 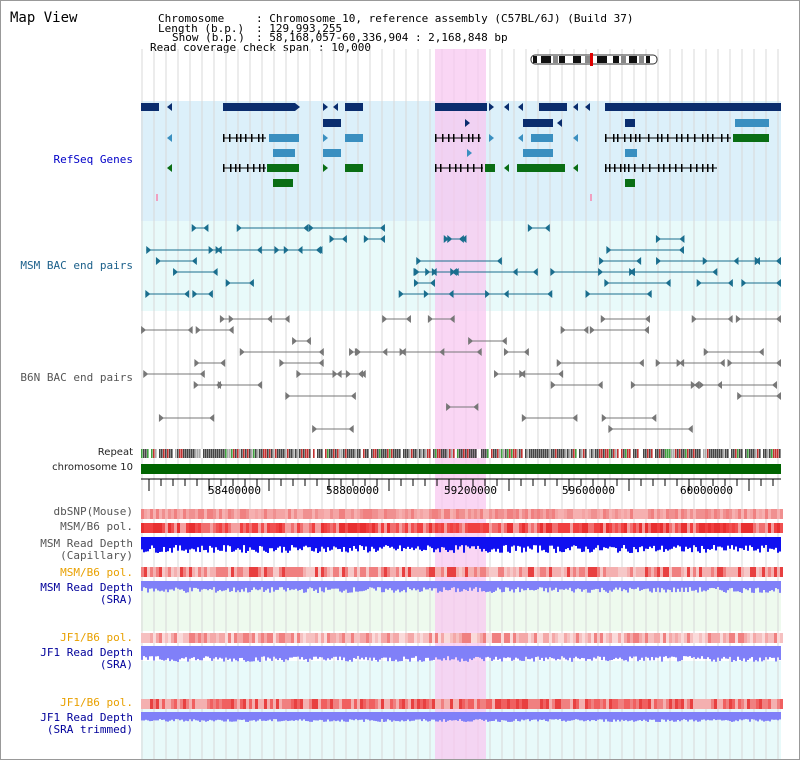 What do you see at coordinates (96, 526) in the screenshot?
I see `label-msm-b6-pol-1: MSM/B6 pol.` at bounding box center [96, 526].